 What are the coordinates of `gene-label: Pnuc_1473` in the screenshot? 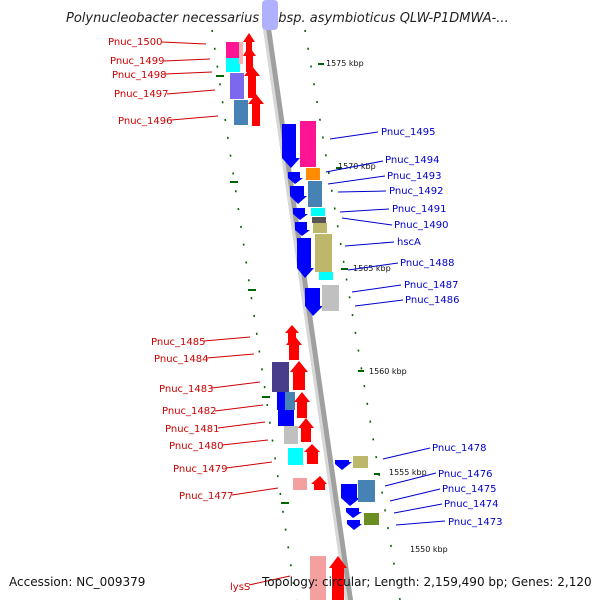 It's located at (475, 522).